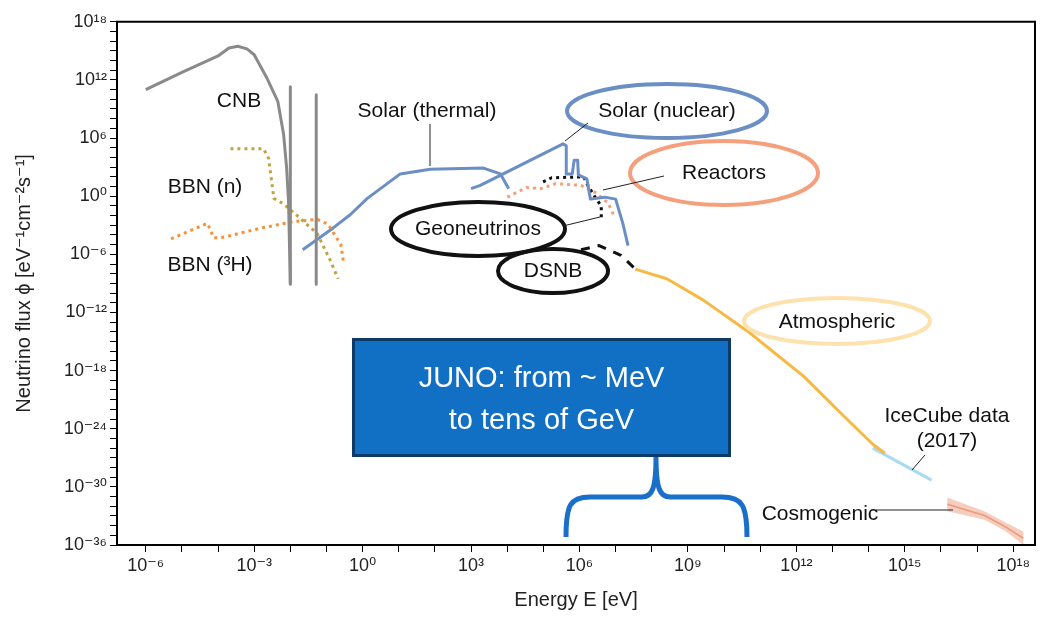  Describe the element at coordinates (210, 263) in the screenshot. I see `series-label: BBN (³H)` at that location.